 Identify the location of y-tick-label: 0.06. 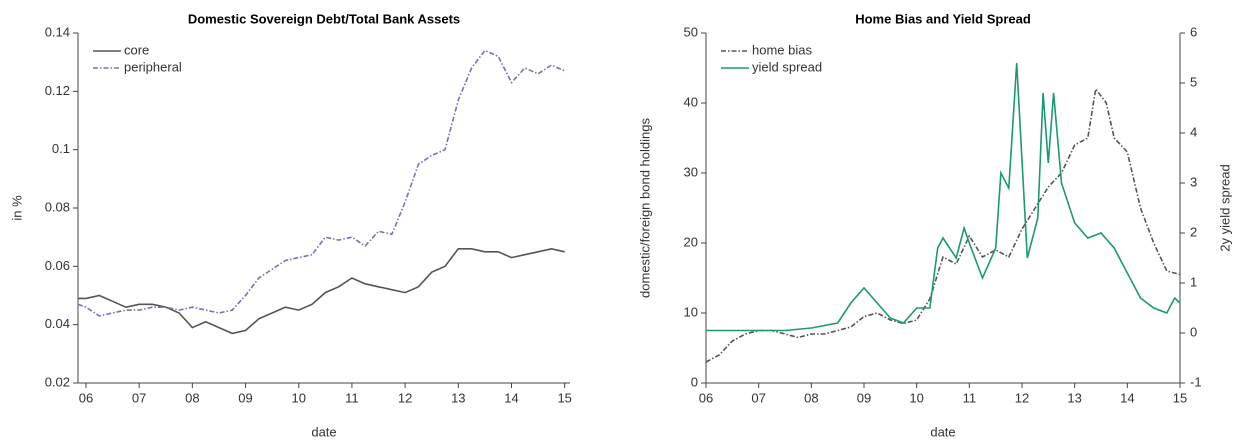
(57, 265).